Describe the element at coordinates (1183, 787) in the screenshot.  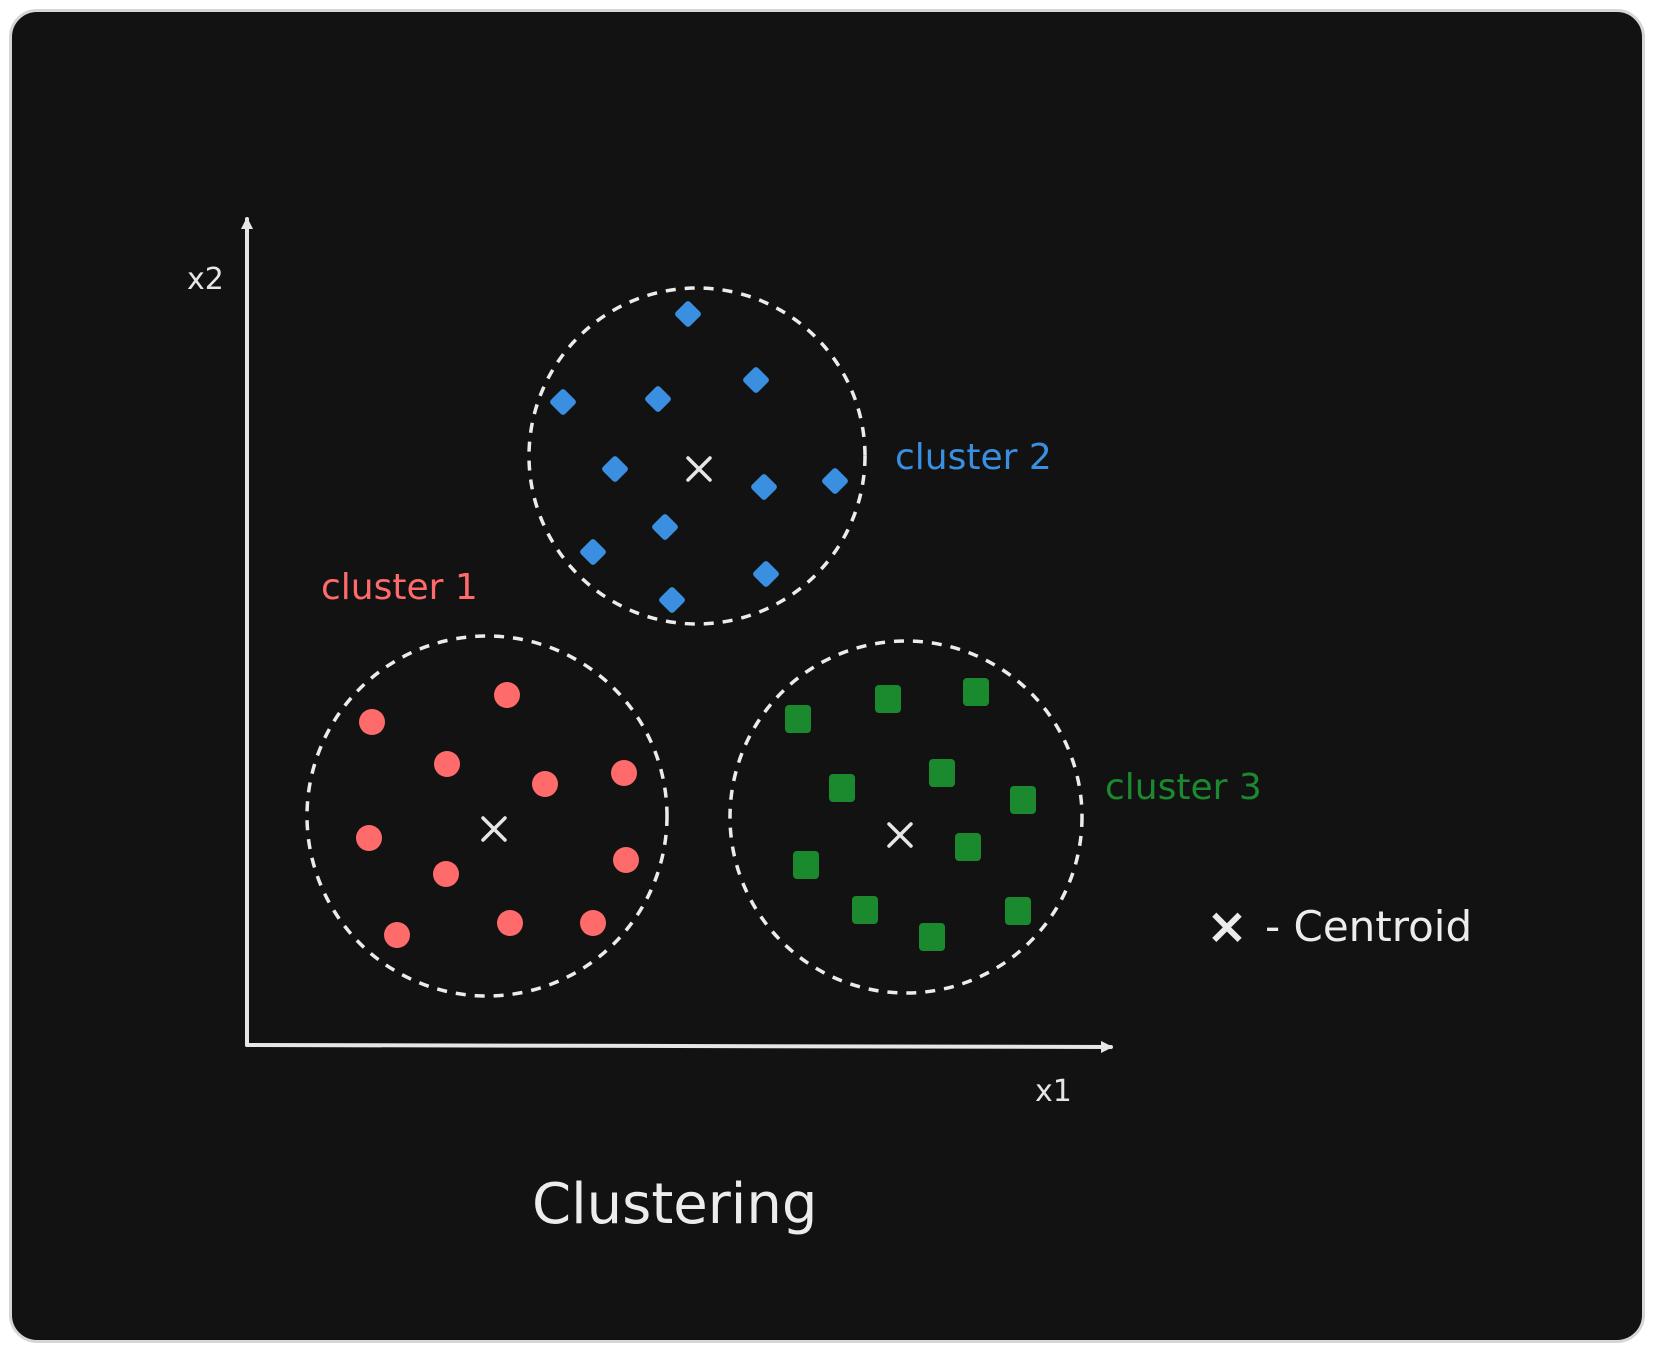
I see `cluster-3-label: cluster 3` at that location.